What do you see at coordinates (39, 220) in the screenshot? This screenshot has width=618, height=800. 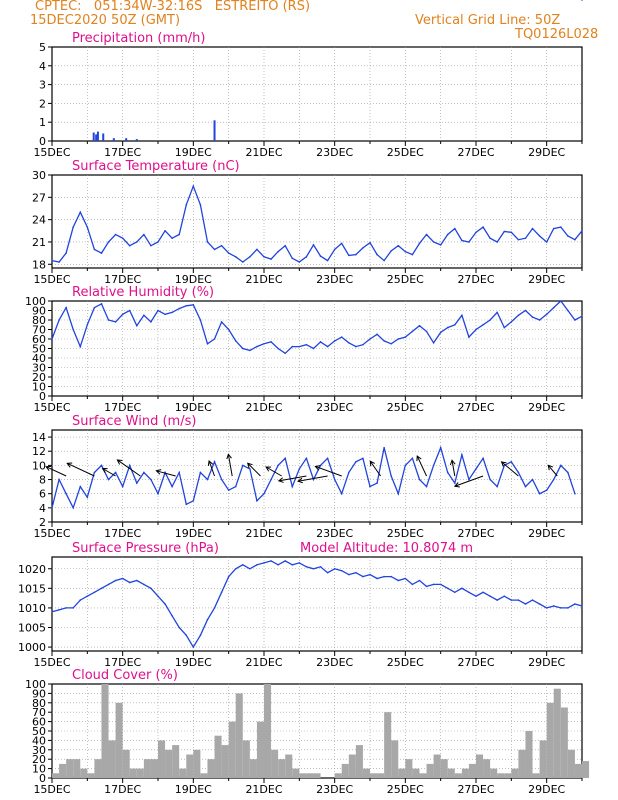 I see `temp-ytick-label: 24` at bounding box center [39, 220].